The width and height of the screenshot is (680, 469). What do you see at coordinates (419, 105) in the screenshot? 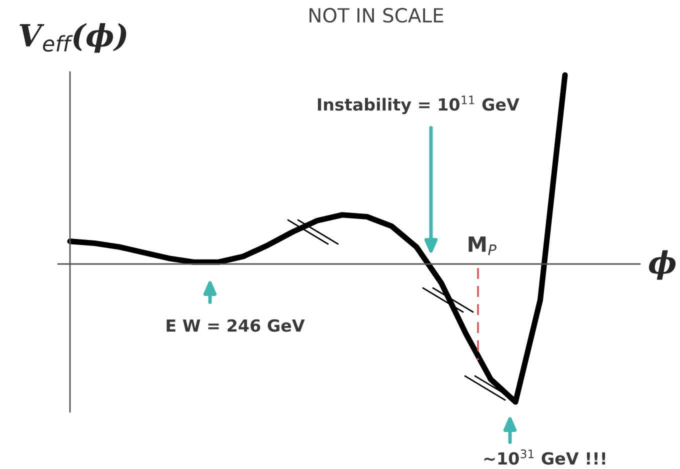
I see `annotation: Instability = 10$^{11}$ GeV` at bounding box center [419, 105].